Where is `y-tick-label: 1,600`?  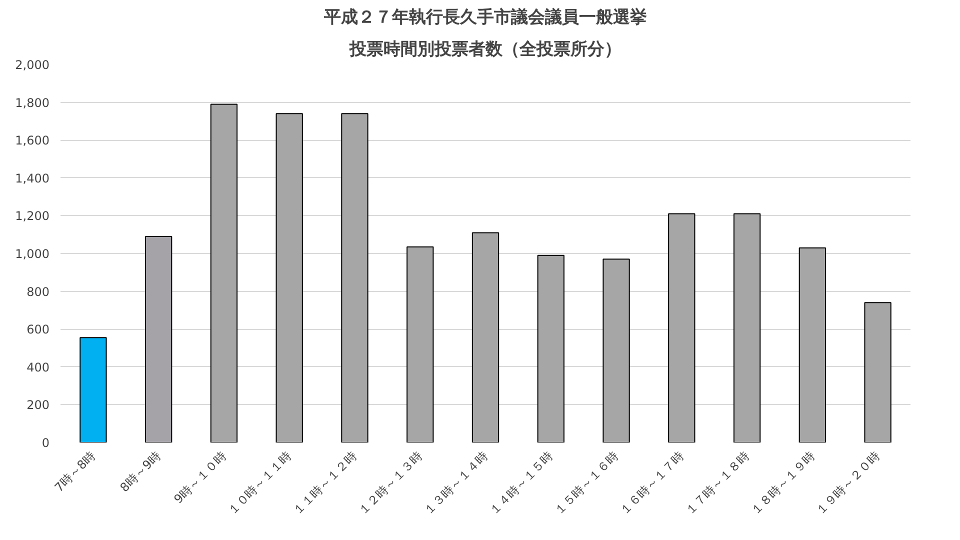 y-tick-label: 1,600 is located at coordinates (32, 141).